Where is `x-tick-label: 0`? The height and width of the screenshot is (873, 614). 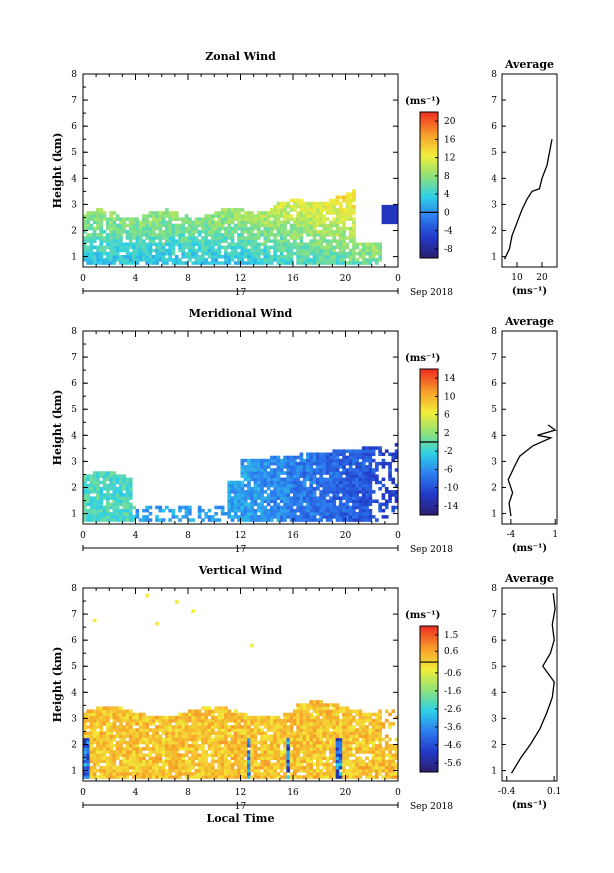 x-tick-label: 0 is located at coordinates (398, 536).